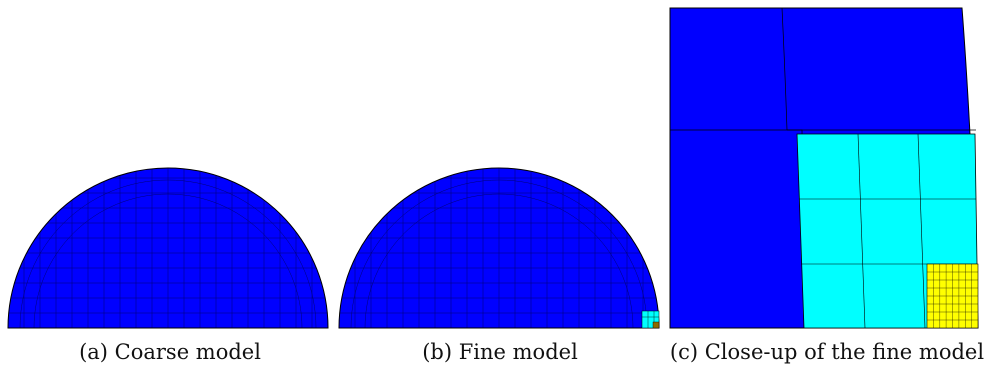 This screenshot has width=994, height=376. I want to click on fine-mesh-figure, so click(499, 248).